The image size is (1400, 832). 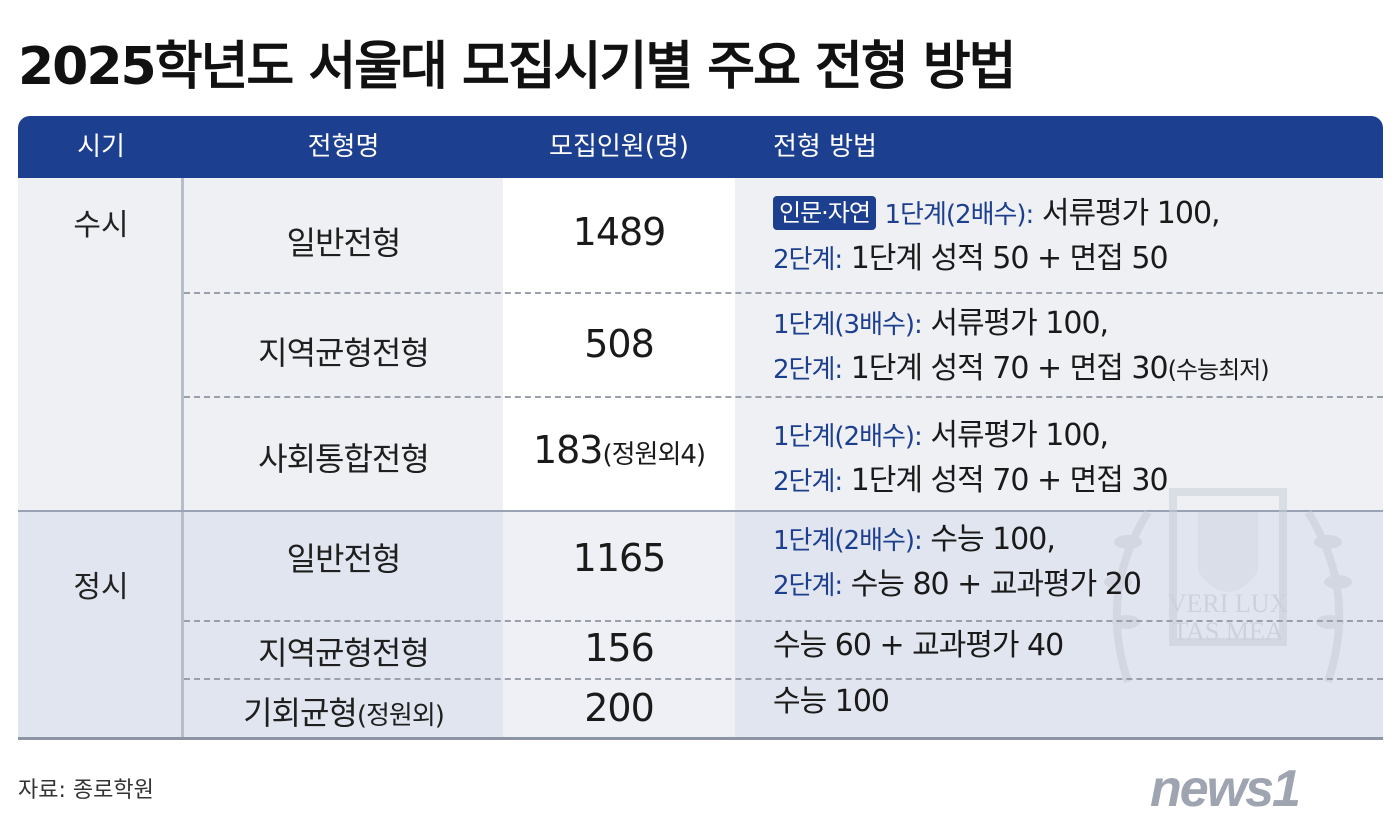 I want to click on admission-name-cell: 기회균형(정원외), so click(x=343, y=711).